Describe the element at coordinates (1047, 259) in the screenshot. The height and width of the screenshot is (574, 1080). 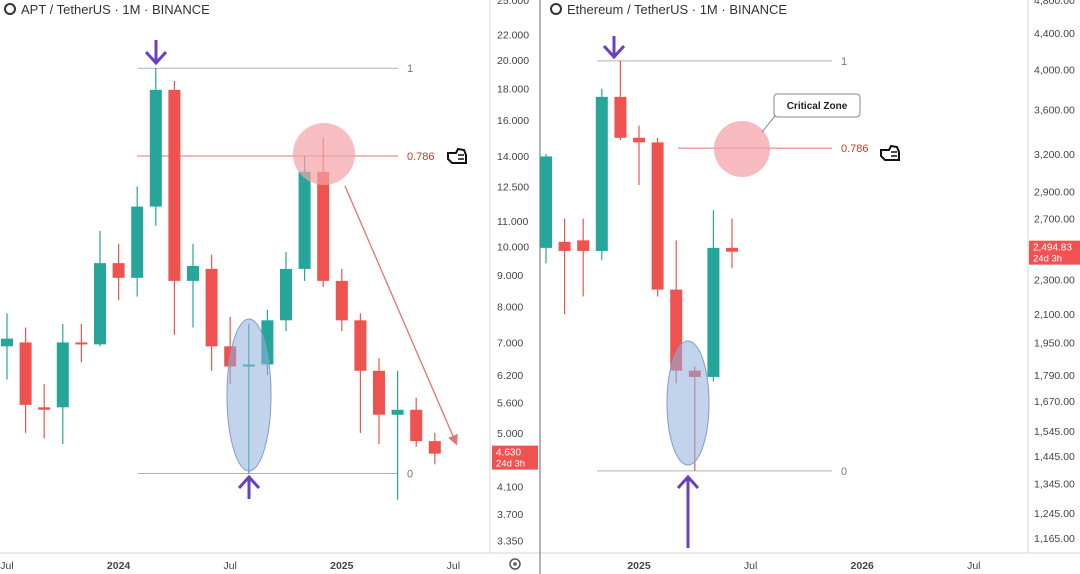
I see `candle-countdown: 24d 3h` at that location.